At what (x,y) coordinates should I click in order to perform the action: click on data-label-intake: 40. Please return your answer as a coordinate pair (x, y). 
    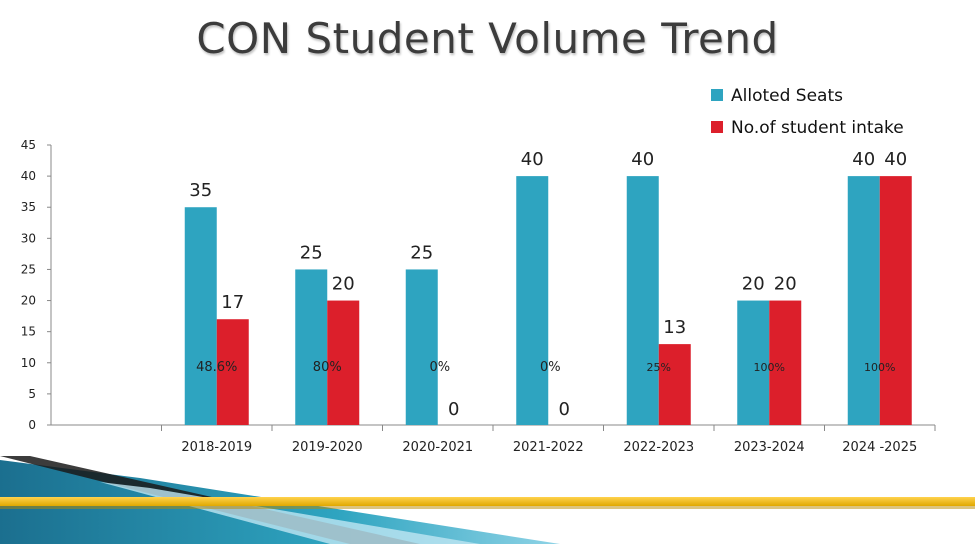
    Looking at the image, I should click on (895, 159).